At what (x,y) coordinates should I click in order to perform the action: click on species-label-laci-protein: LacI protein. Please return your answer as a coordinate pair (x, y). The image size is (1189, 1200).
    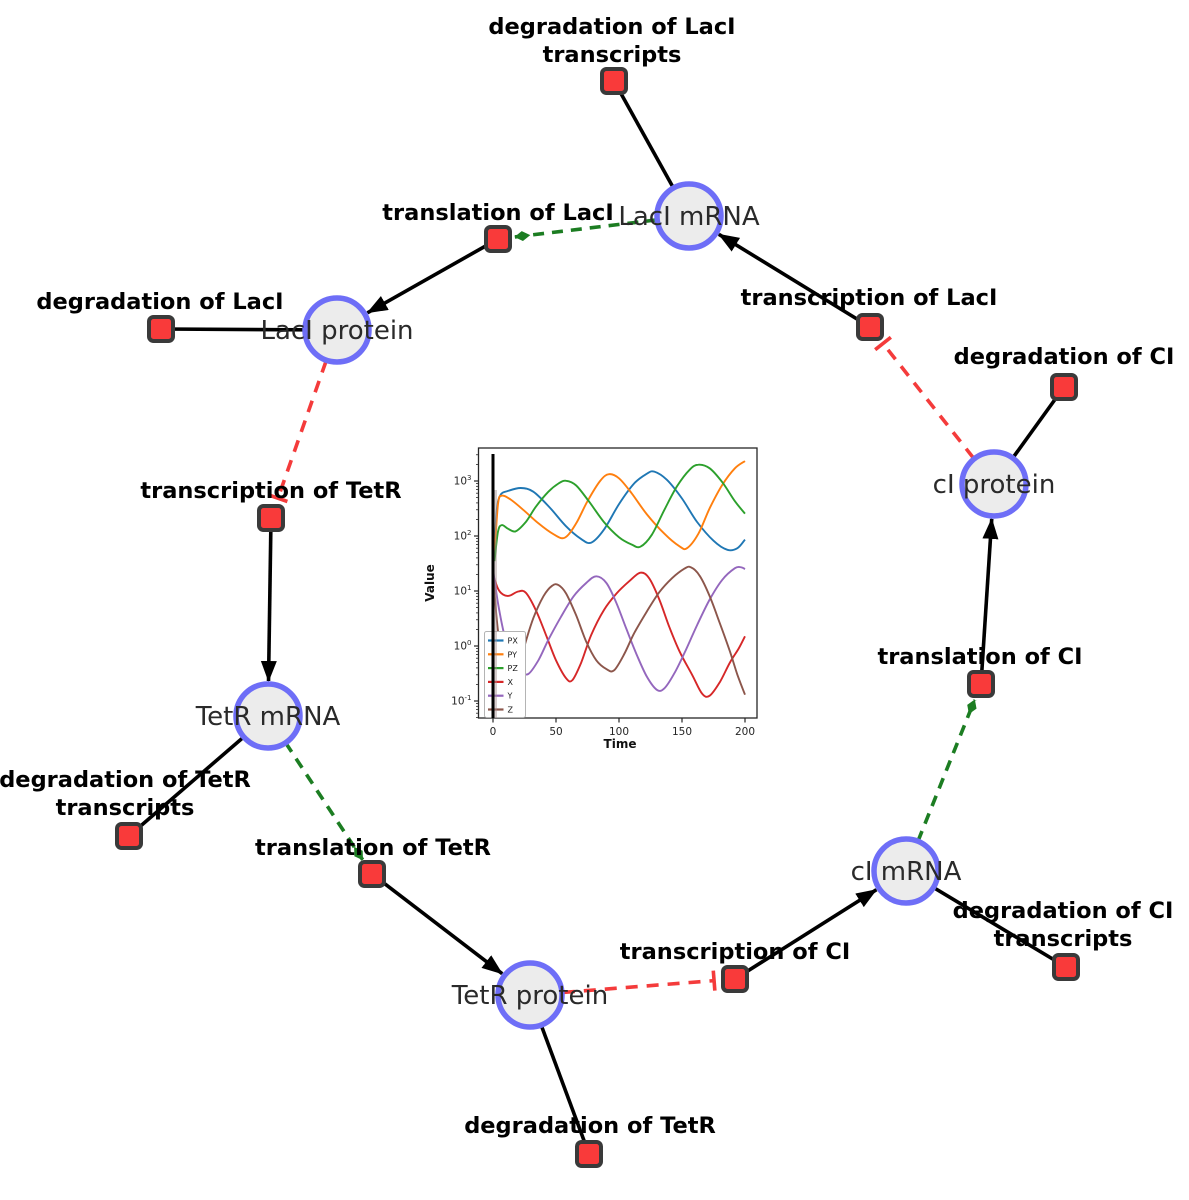
    Looking at the image, I should click on (336, 331).